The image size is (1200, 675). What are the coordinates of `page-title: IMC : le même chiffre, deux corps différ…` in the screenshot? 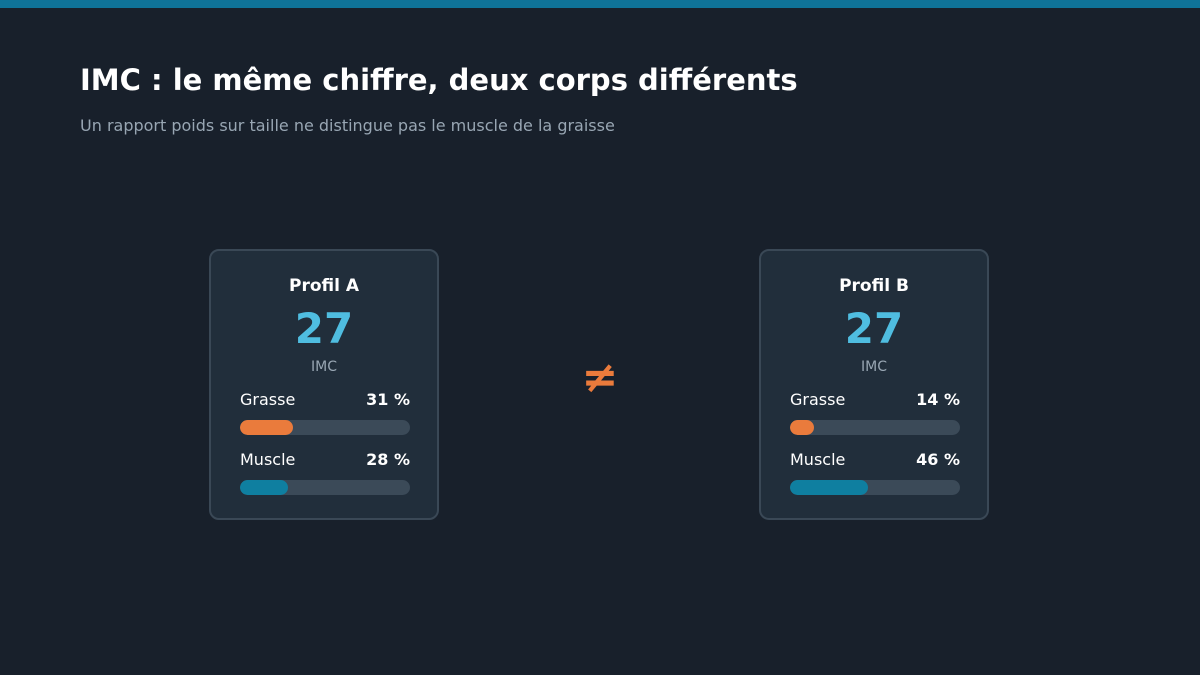 It's located at (439, 80).